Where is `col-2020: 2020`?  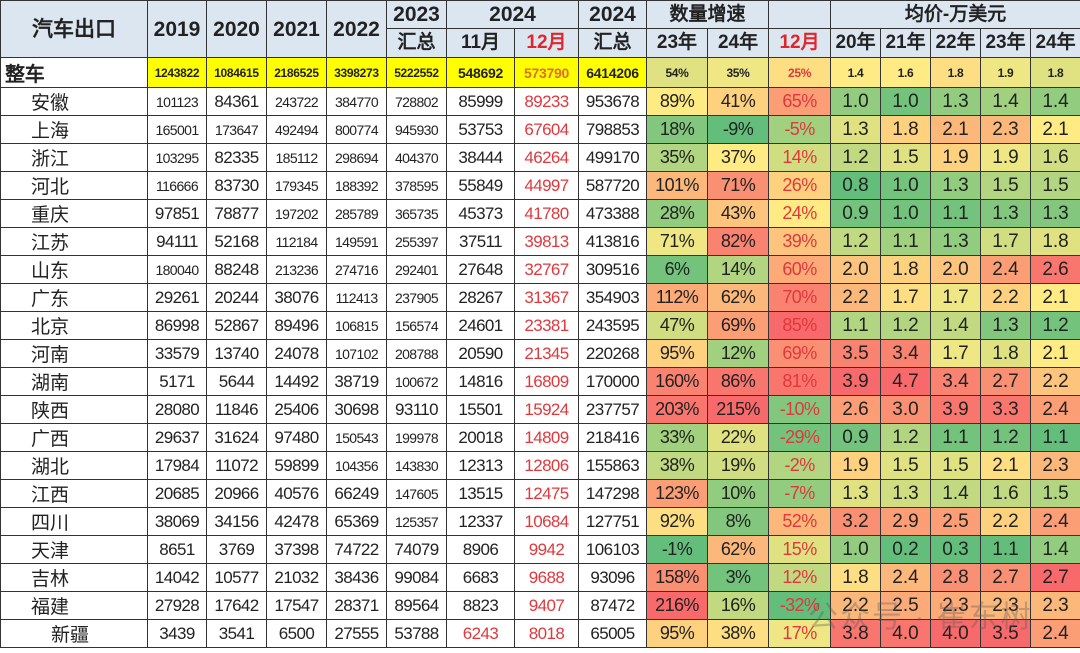
col-2020: 2020 is located at coordinates (236, 29).